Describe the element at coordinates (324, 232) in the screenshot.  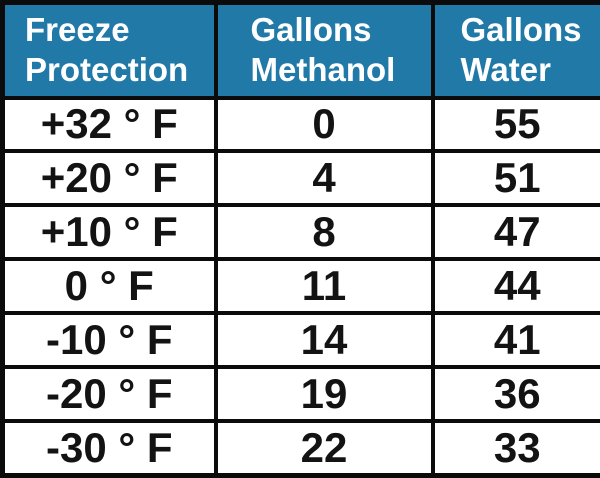
I see `cell-gallons-methanol: 8` at that location.